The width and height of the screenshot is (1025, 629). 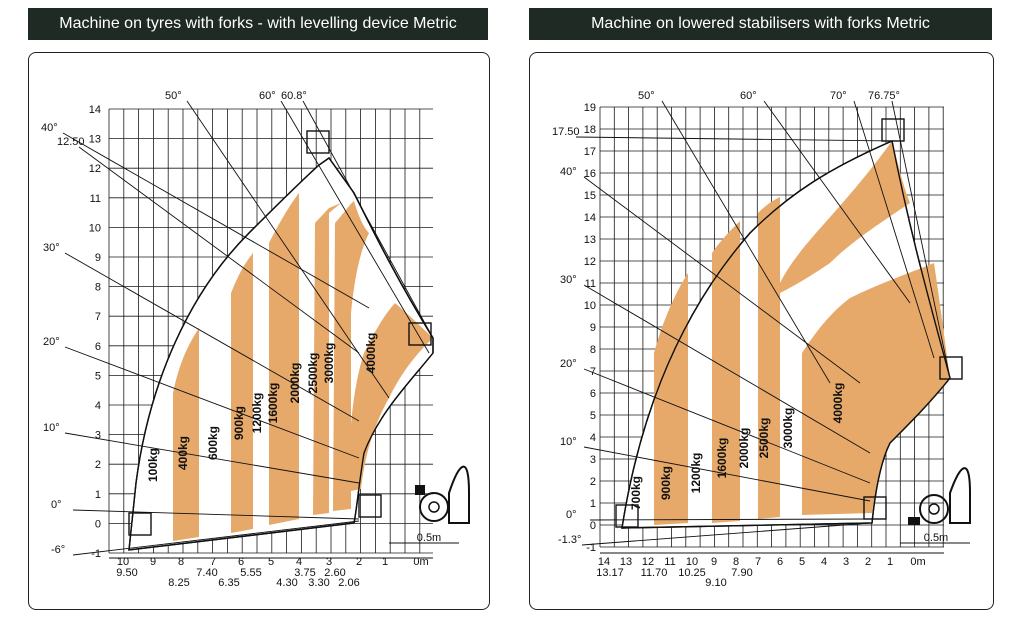 I want to click on reach-tick-label: 1, so click(x=890, y=562).